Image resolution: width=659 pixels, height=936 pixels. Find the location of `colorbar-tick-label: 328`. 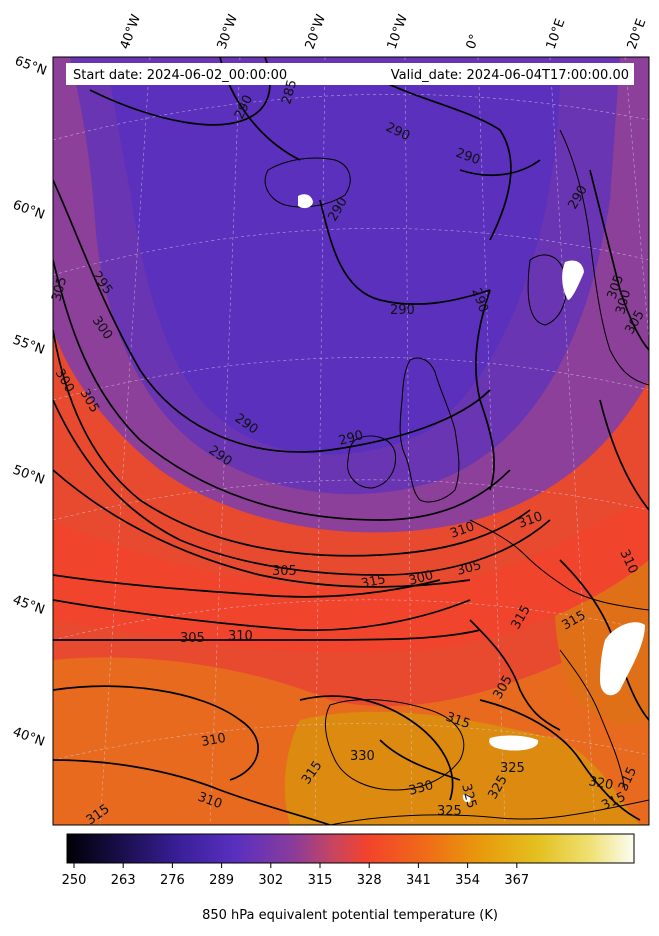

colorbar-tick-label: 328 is located at coordinates (369, 880).